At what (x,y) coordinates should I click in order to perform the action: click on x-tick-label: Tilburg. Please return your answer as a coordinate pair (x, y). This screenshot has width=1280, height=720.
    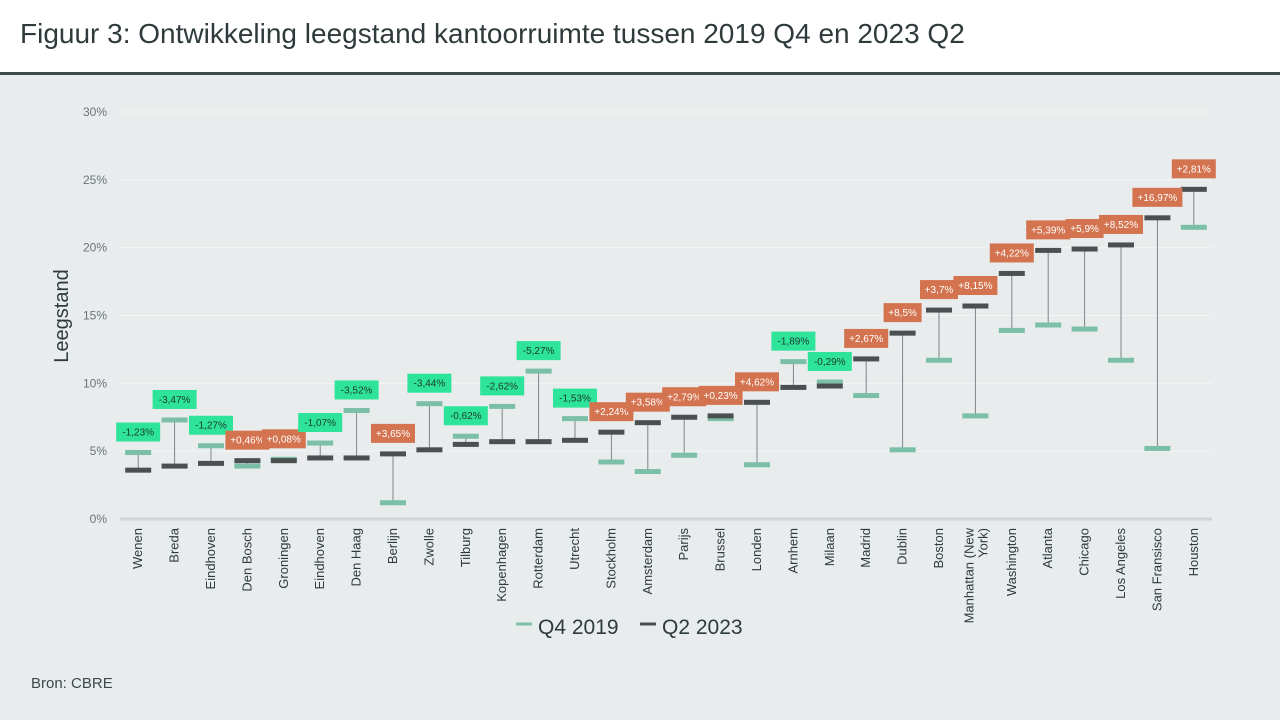
    Looking at the image, I should click on (465, 547).